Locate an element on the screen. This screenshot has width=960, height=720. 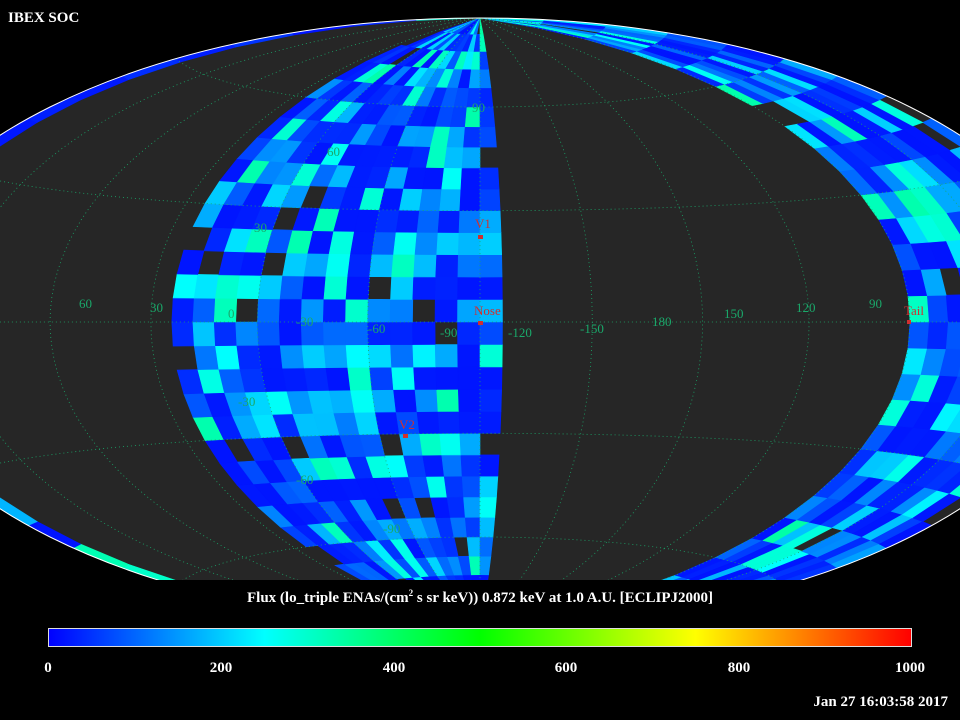
lon-label-30-left: 30 is located at coordinates (156, 307).